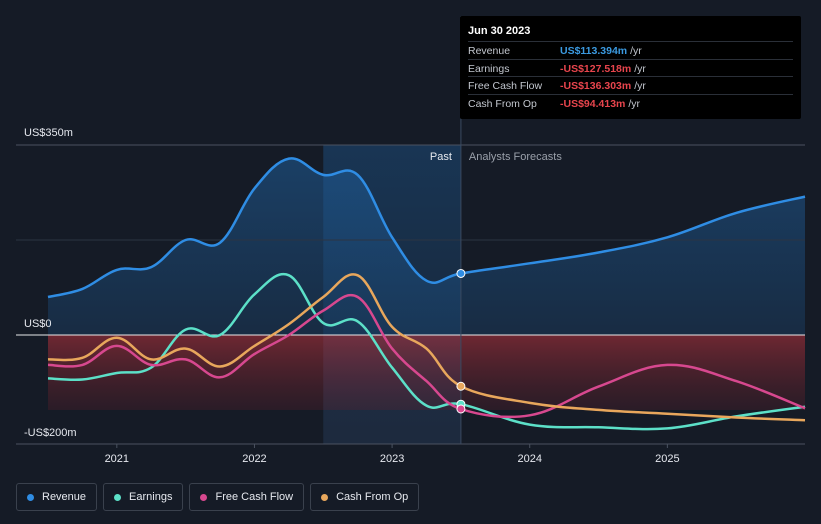  What do you see at coordinates (426, 372) in the screenshot?
I see `negative-zone` at bounding box center [426, 372].